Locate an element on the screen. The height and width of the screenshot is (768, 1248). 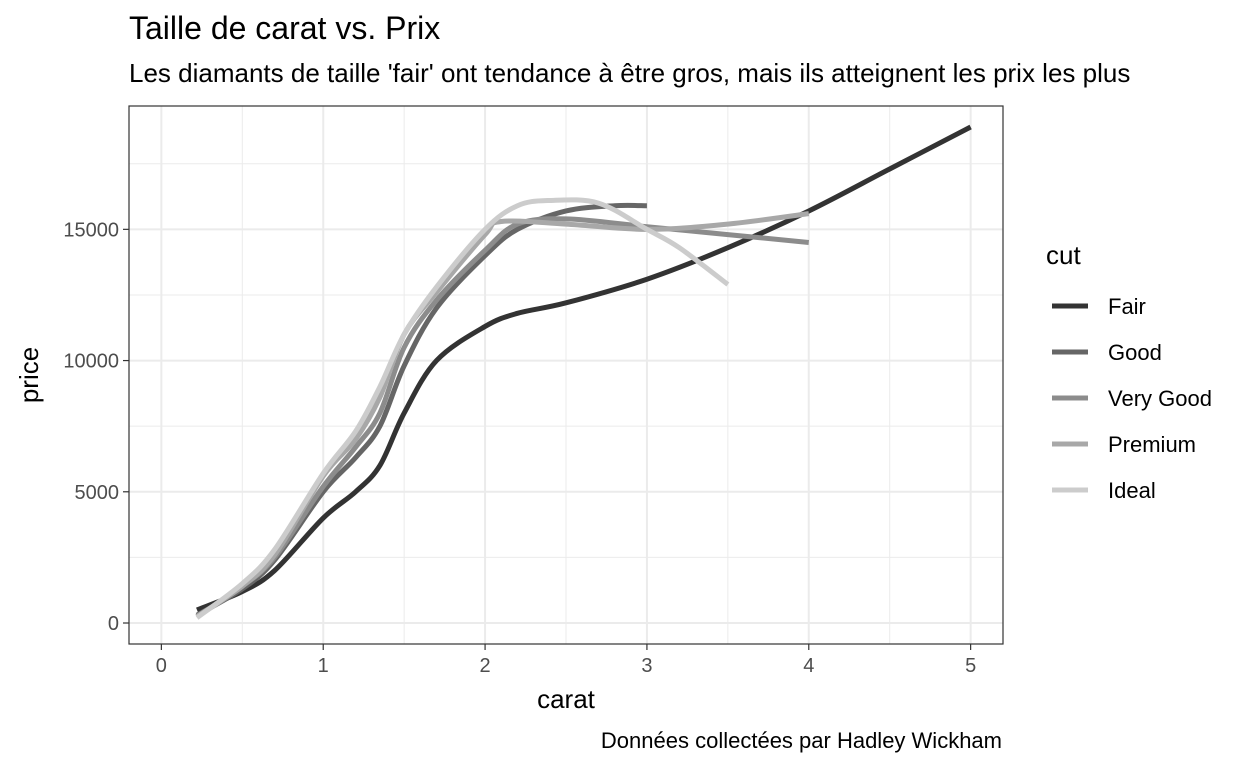
x-tick-label: 2 is located at coordinates (485, 666).